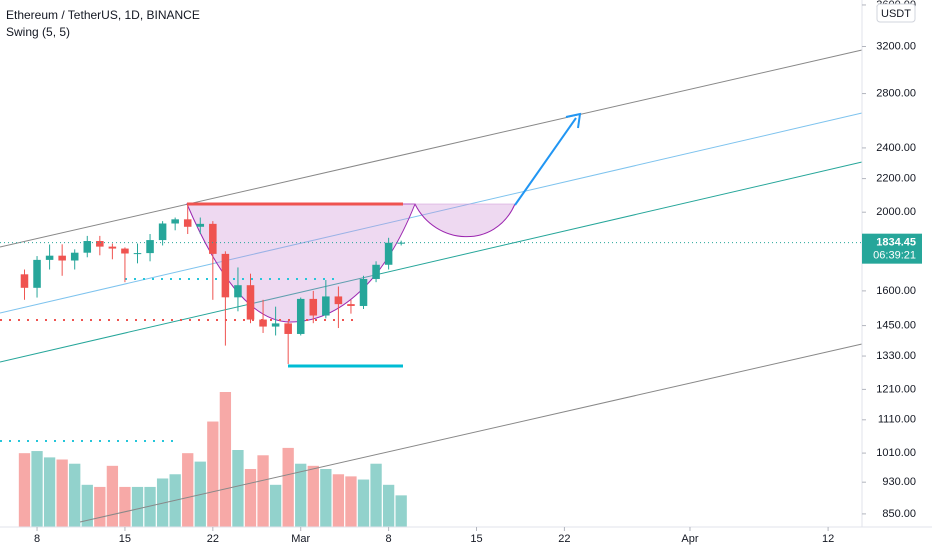 Image resolution: width=932 pixels, height=550 pixels. What do you see at coordinates (896, 325) in the screenshot?
I see `y-tick-label: 1450.00` at bounding box center [896, 325].